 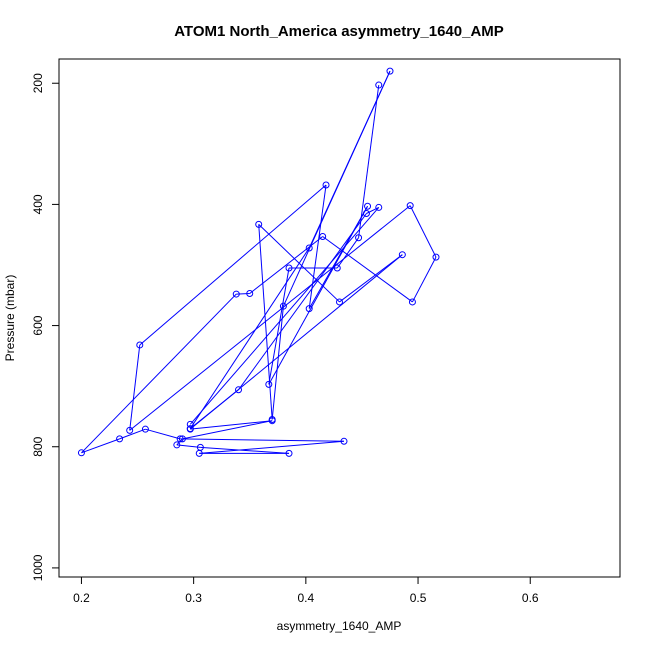 I want to click on x-axis: 0.2 0.3 0.4 0.5 0.6, so click(x=306, y=590).